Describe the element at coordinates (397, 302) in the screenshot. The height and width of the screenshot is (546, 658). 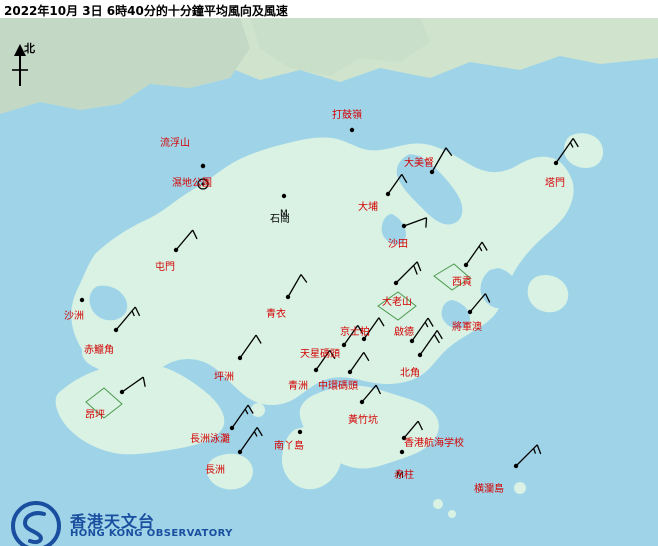
I see `station-label: 大老山` at that location.